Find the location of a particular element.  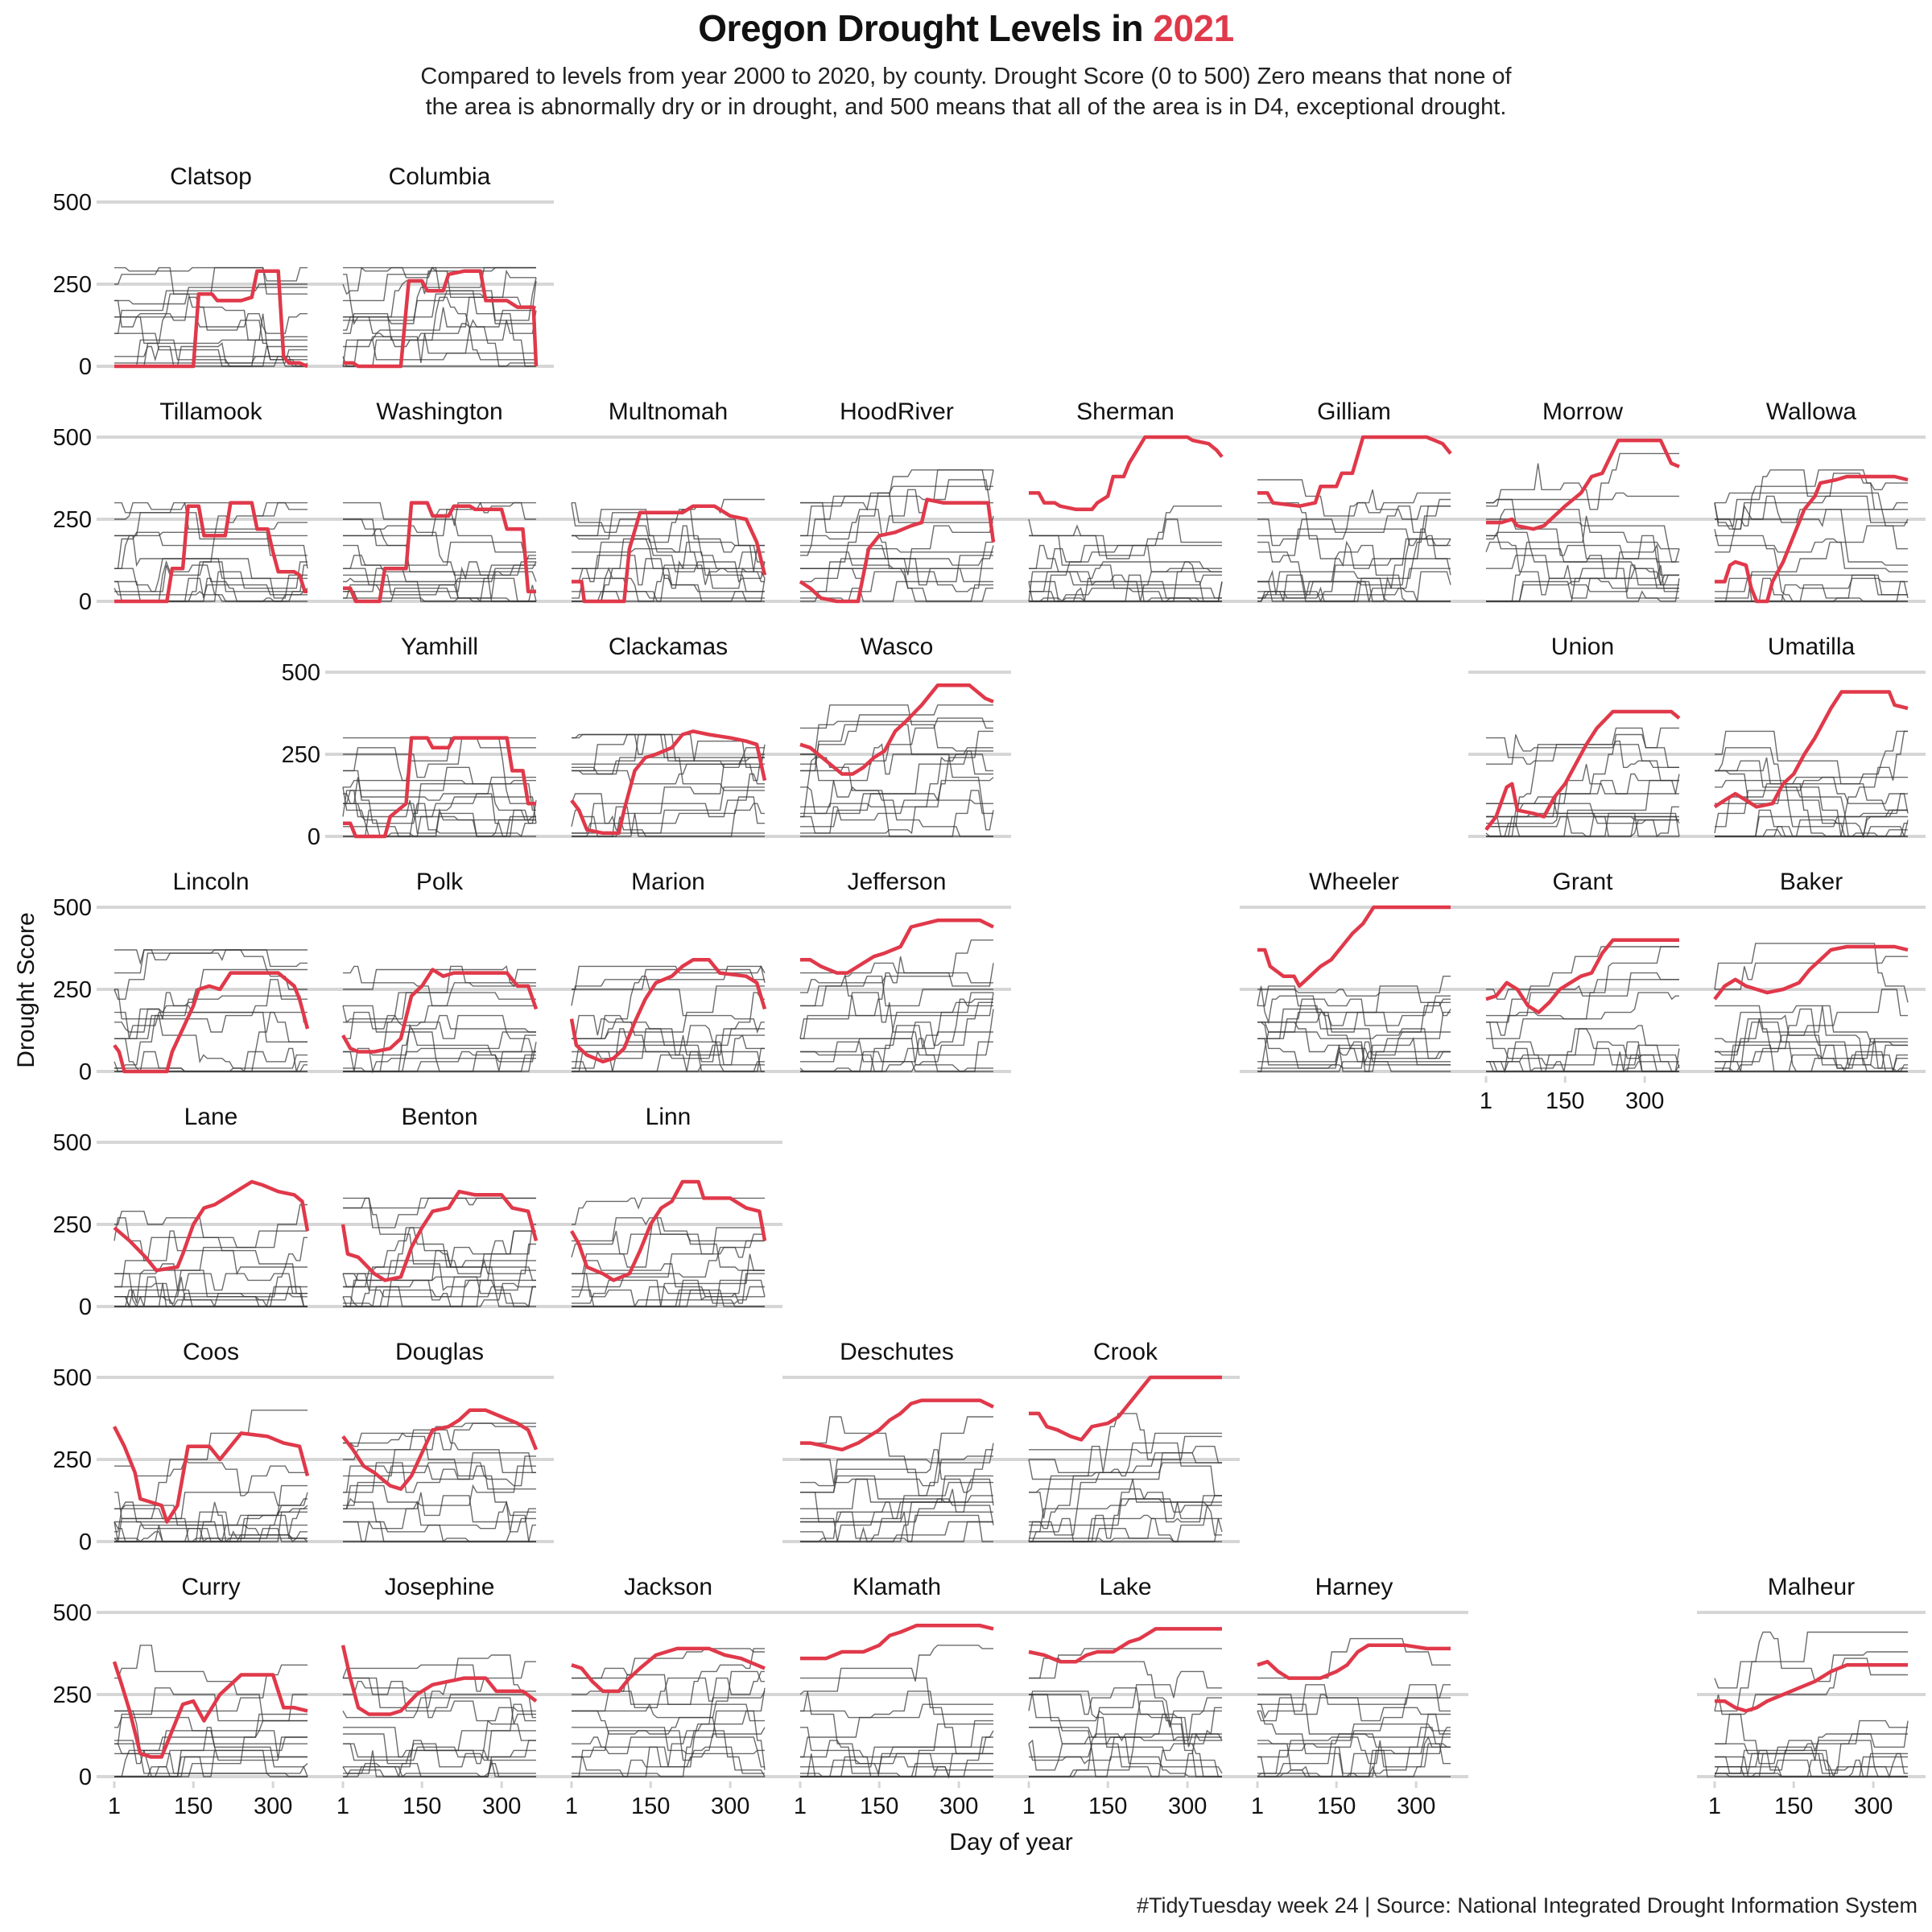

facet-title: Jefferson is located at coordinates (897, 882).